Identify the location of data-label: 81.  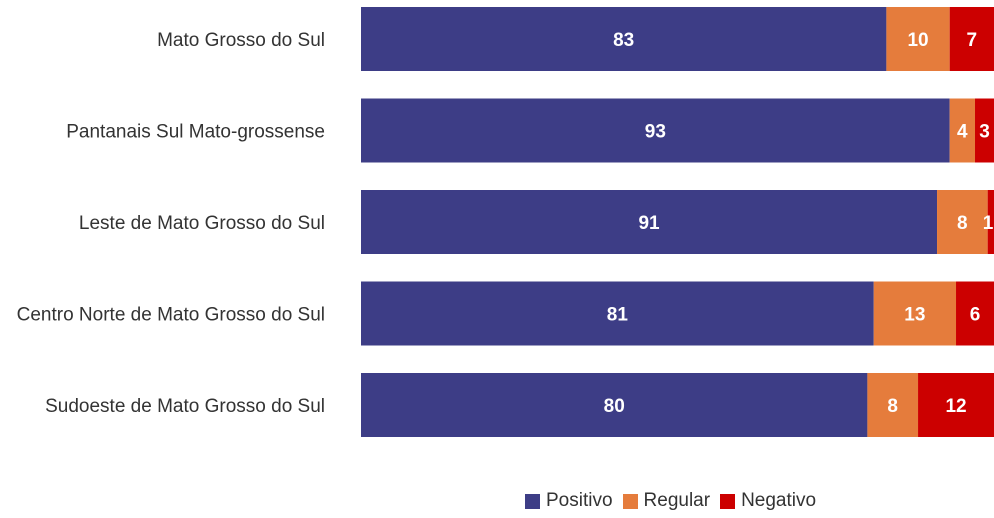
(618, 315).